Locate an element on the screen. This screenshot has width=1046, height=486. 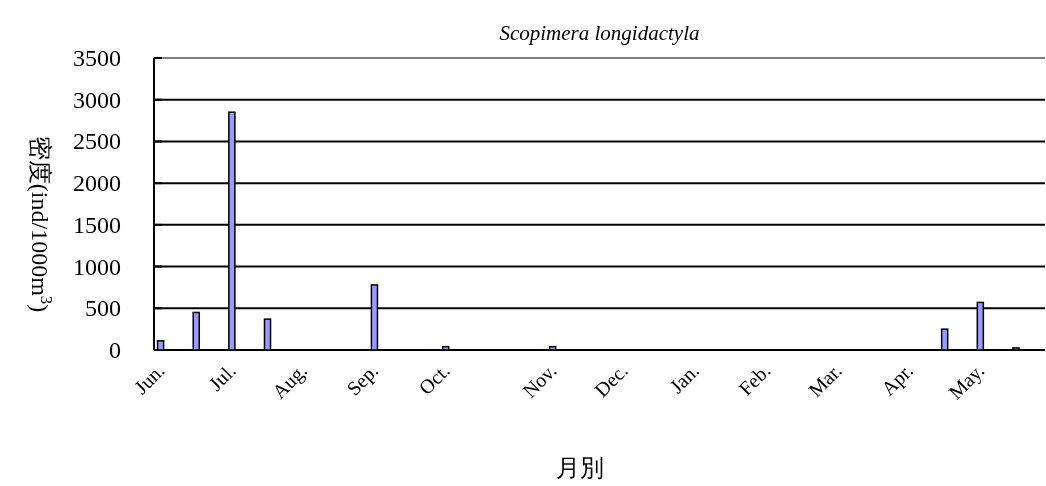
chart-title: Scopimera longidactyla is located at coordinates (599, 33).